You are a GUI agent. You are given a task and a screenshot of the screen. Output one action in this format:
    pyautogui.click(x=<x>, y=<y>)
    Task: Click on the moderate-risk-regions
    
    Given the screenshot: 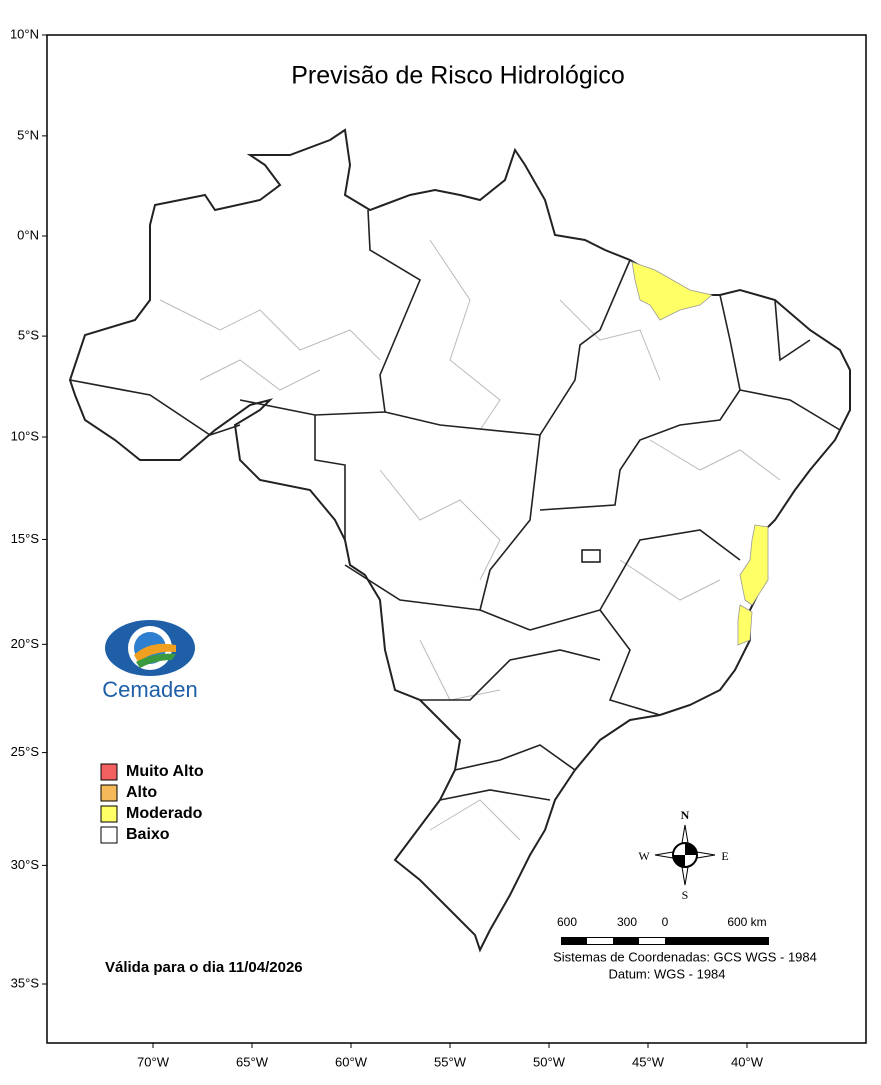 What is the action you would take?
    pyautogui.click(x=700, y=453)
    